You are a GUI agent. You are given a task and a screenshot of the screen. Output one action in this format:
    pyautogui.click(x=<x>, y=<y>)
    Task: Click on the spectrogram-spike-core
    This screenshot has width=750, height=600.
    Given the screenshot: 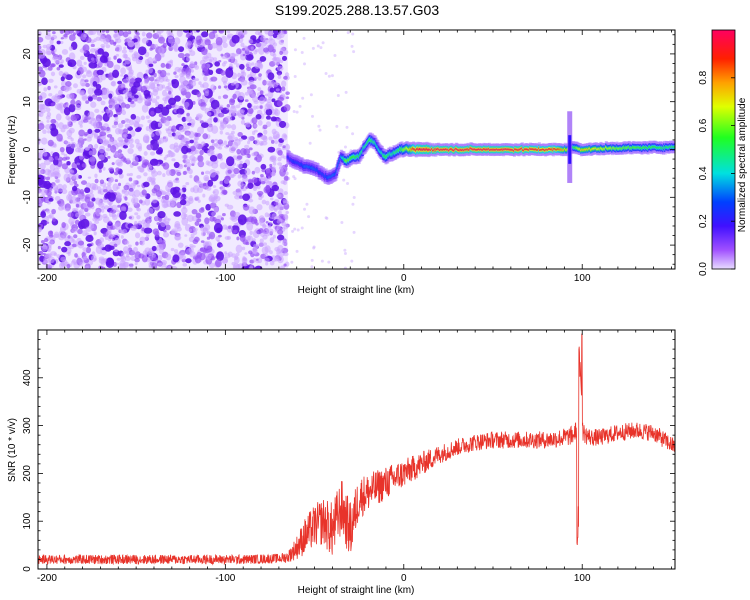 What is the action you would take?
    pyautogui.click(x=570, y=149)
    